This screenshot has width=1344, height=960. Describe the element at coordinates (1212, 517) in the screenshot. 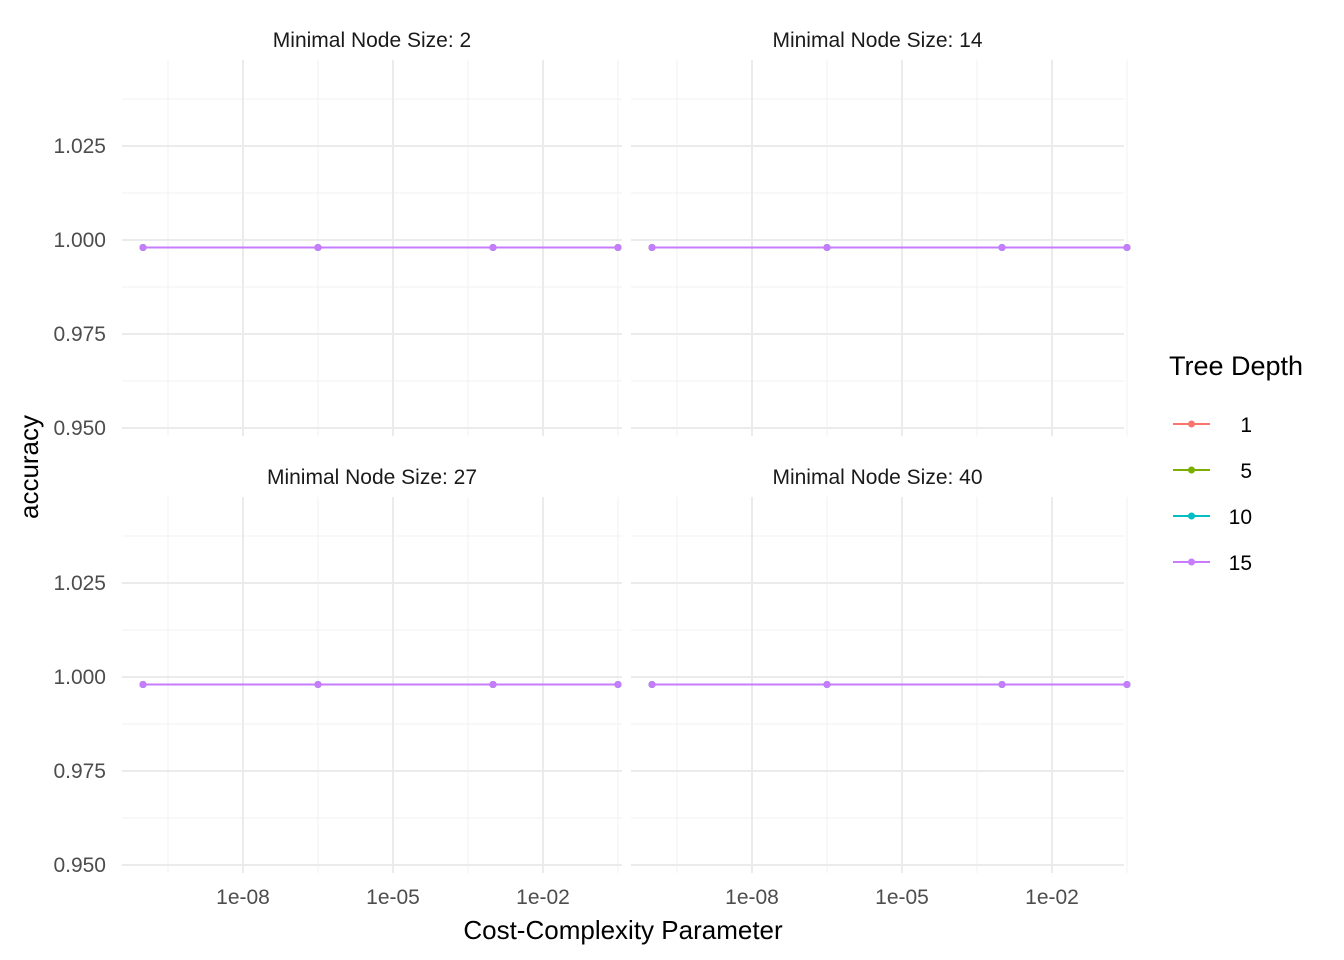

I see `legend-key: 10` at that location.